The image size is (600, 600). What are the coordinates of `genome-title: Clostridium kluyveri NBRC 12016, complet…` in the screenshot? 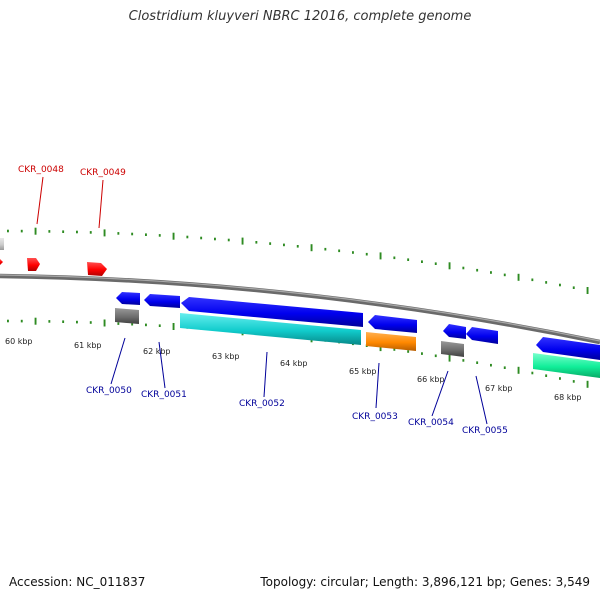 It's located at (300, 16).